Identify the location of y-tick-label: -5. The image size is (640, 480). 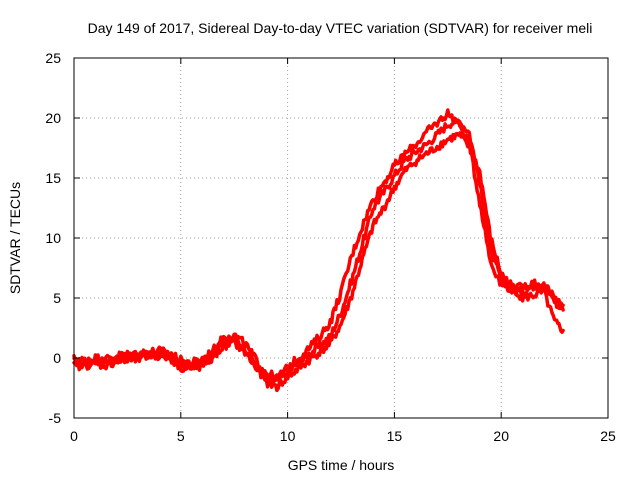
(55, 418).